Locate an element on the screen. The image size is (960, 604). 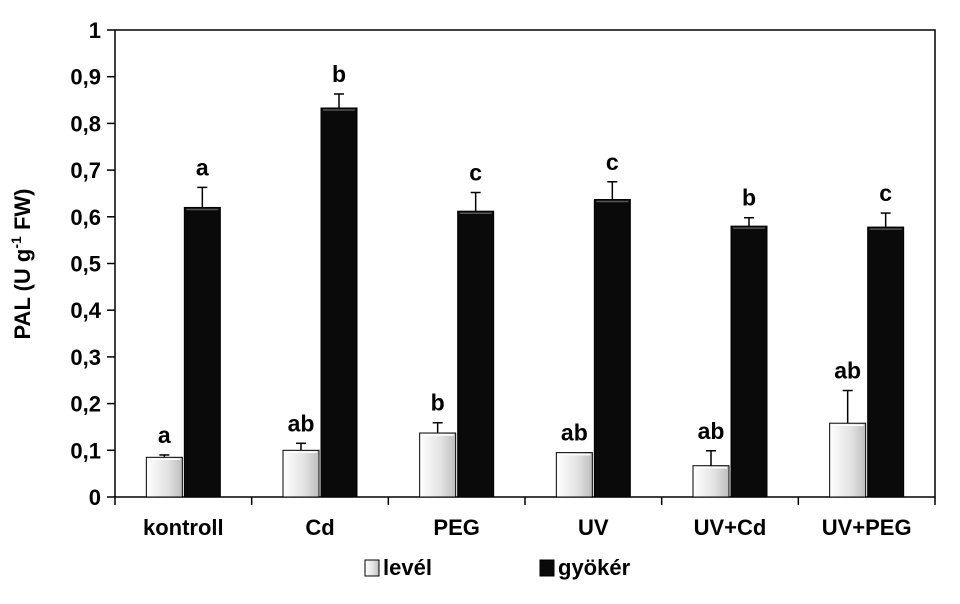
y-axis-label-sup: -1 is located at coordinates (16, 242).